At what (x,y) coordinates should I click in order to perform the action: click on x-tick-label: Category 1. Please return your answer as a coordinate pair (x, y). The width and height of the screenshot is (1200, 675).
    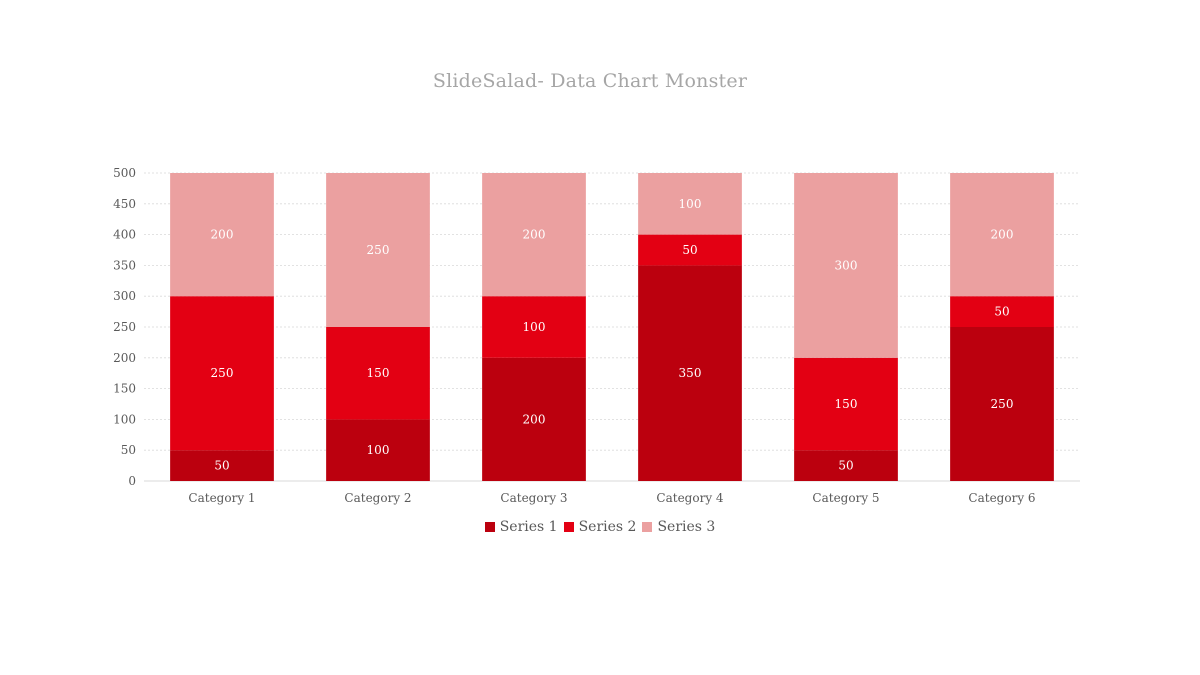
    Looking at the image, I should click on (221, 498).